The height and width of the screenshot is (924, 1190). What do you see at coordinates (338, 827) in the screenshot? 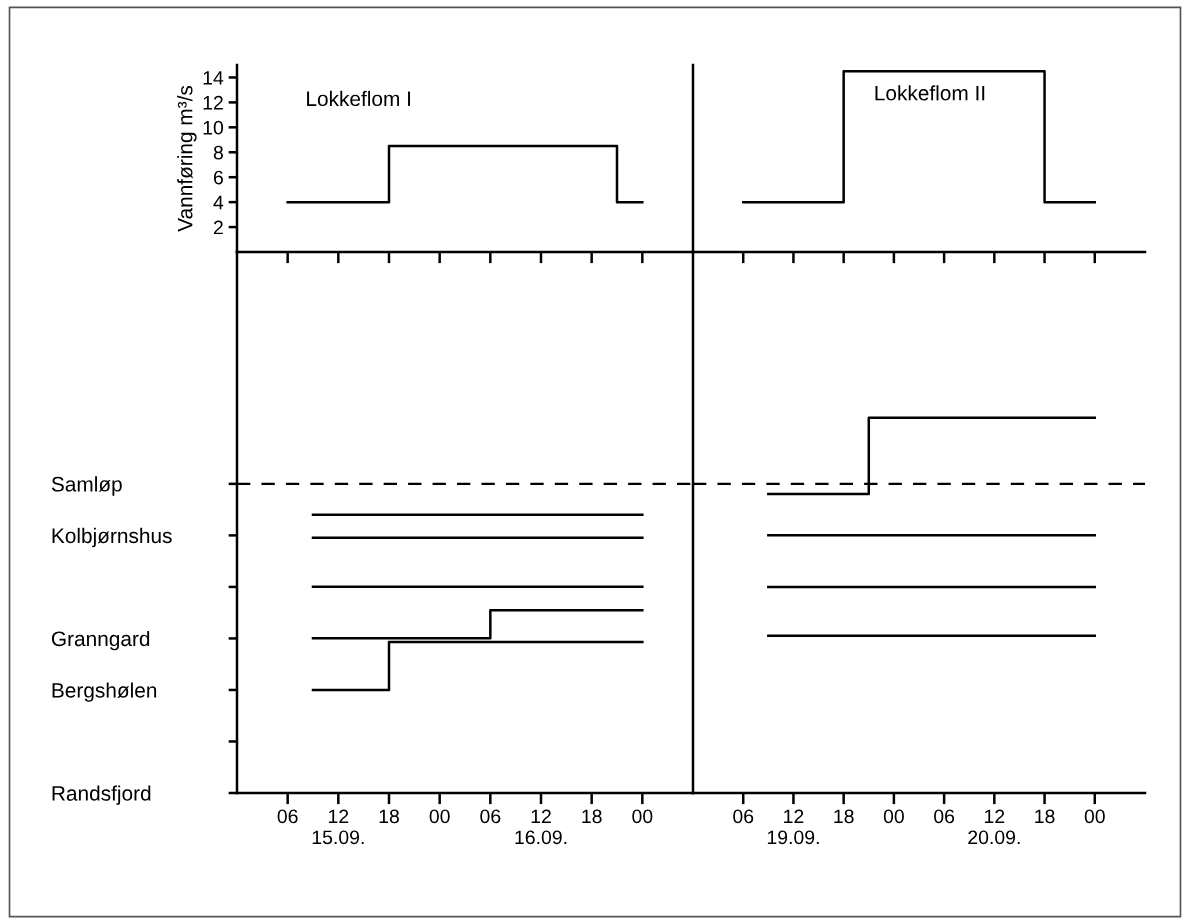
I see `x-tick-label: 12 15.09.` at bounding box center [338, 827].